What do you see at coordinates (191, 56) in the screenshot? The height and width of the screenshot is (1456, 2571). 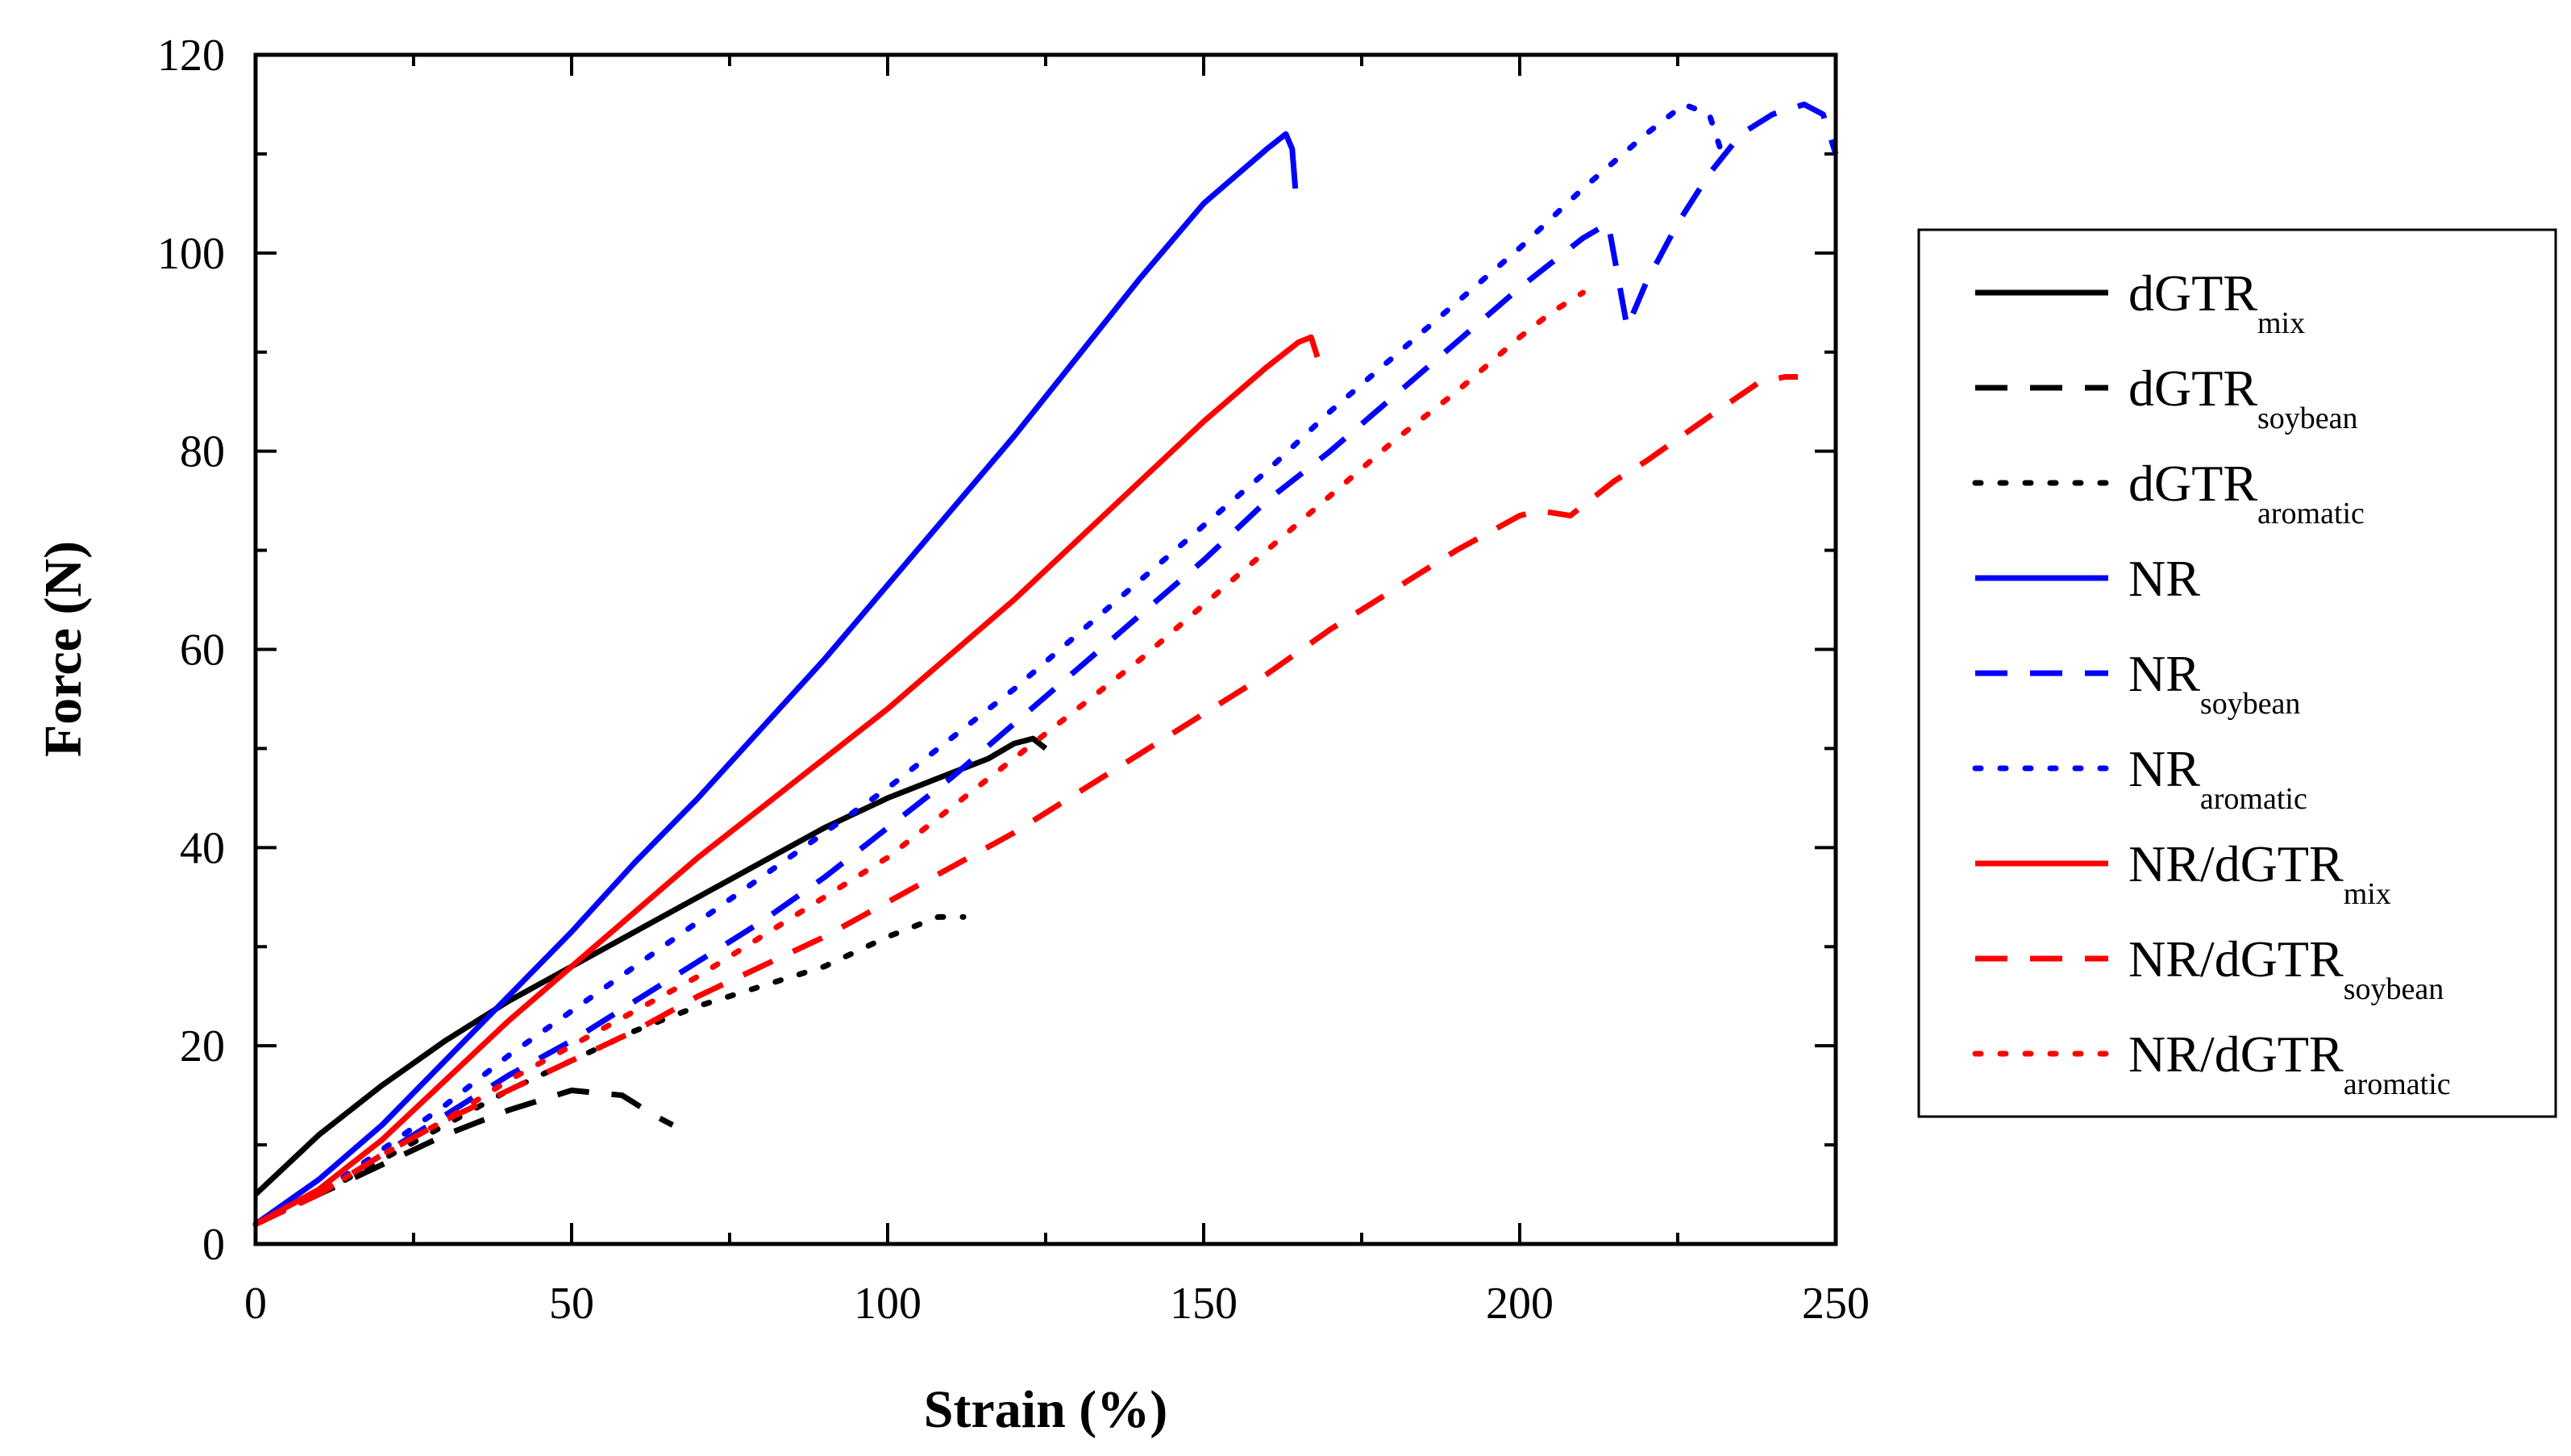 I see `y-tick-label: 120` at bounding box center [191, 56].